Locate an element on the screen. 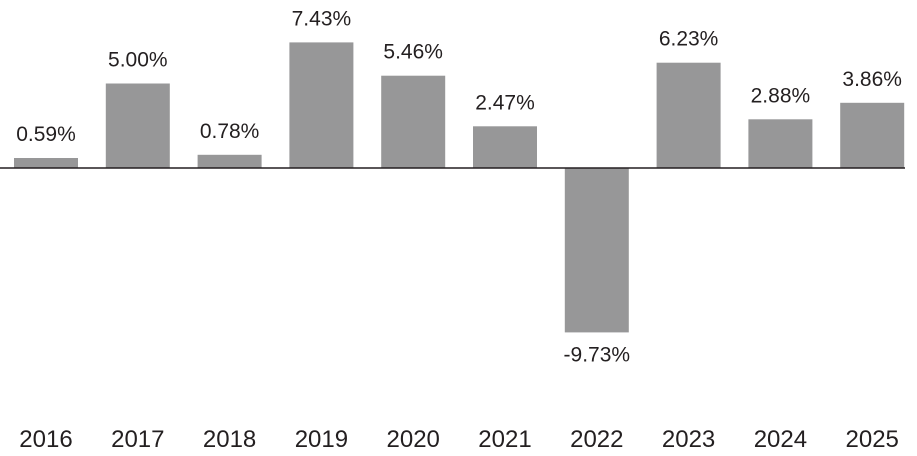 The image size is (917, 456). value-label-2022: -9.73% is located at coordinates (597, 354).